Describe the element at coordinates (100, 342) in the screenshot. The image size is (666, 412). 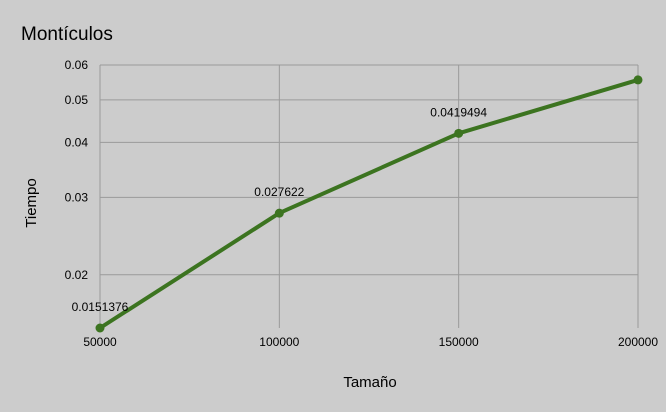
I see `x-tick-label: 50000` at that location.